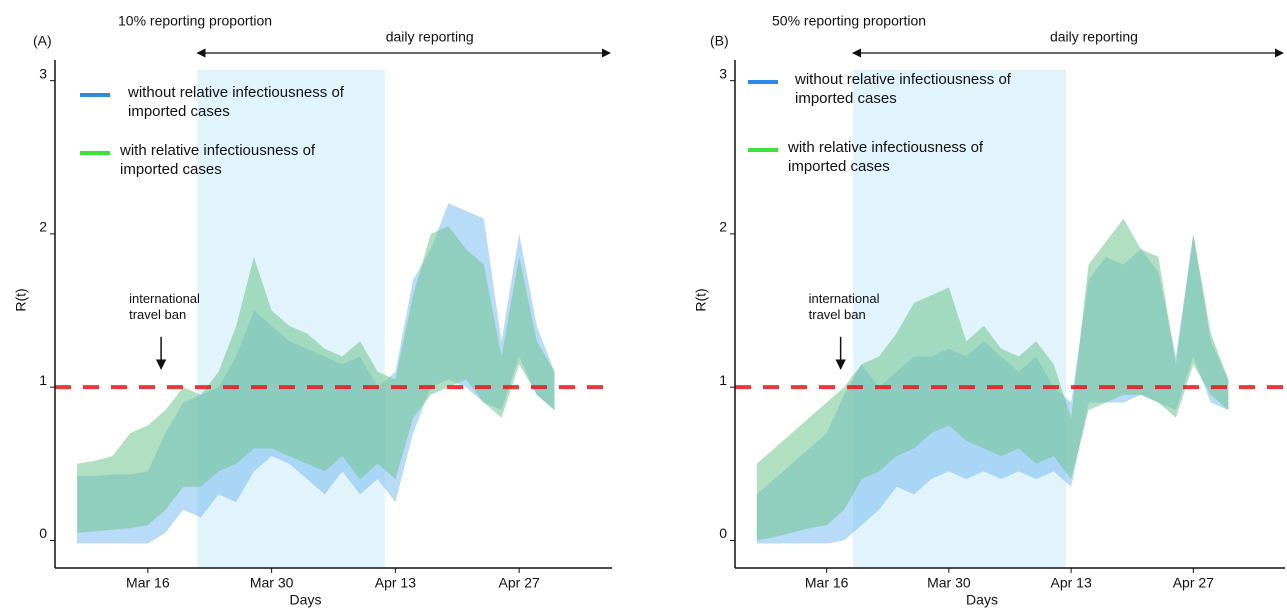 This screenshot has width=1287, height=609. What do you see at coordinates (195, 21) in the screenshot?
I see `panel-title: 10% reporting proportion` at bounding box center [195, 21].